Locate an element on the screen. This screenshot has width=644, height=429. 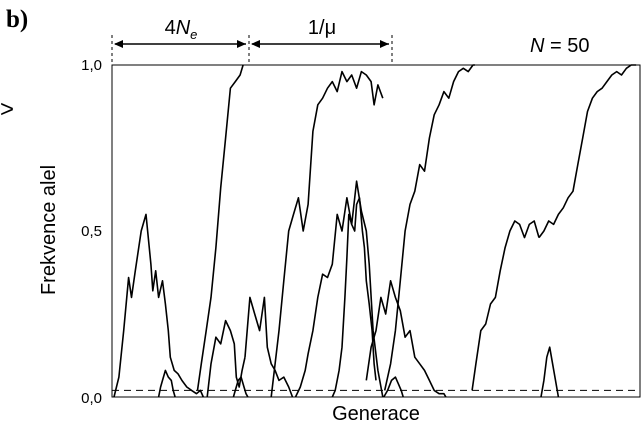
panel-label: b) is located at coordinates (17, 19).